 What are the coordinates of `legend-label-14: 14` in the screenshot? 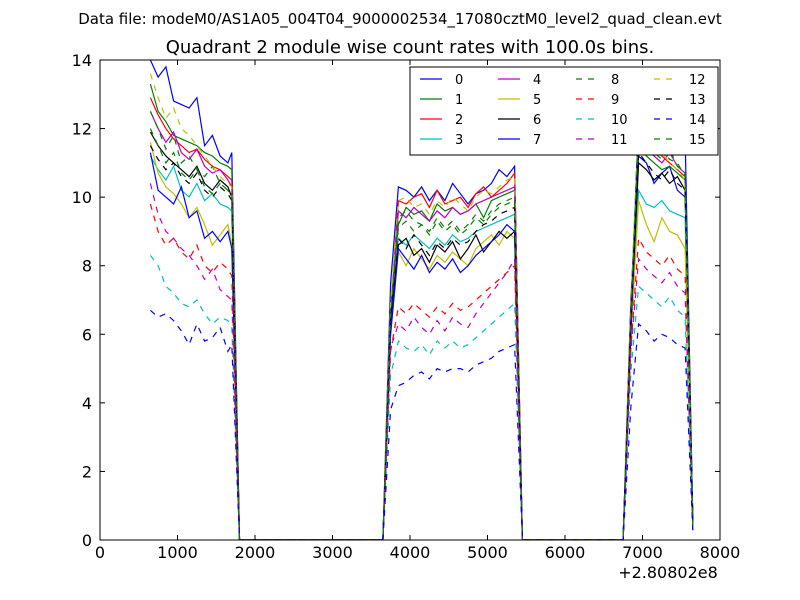 It's located at (697, 120).